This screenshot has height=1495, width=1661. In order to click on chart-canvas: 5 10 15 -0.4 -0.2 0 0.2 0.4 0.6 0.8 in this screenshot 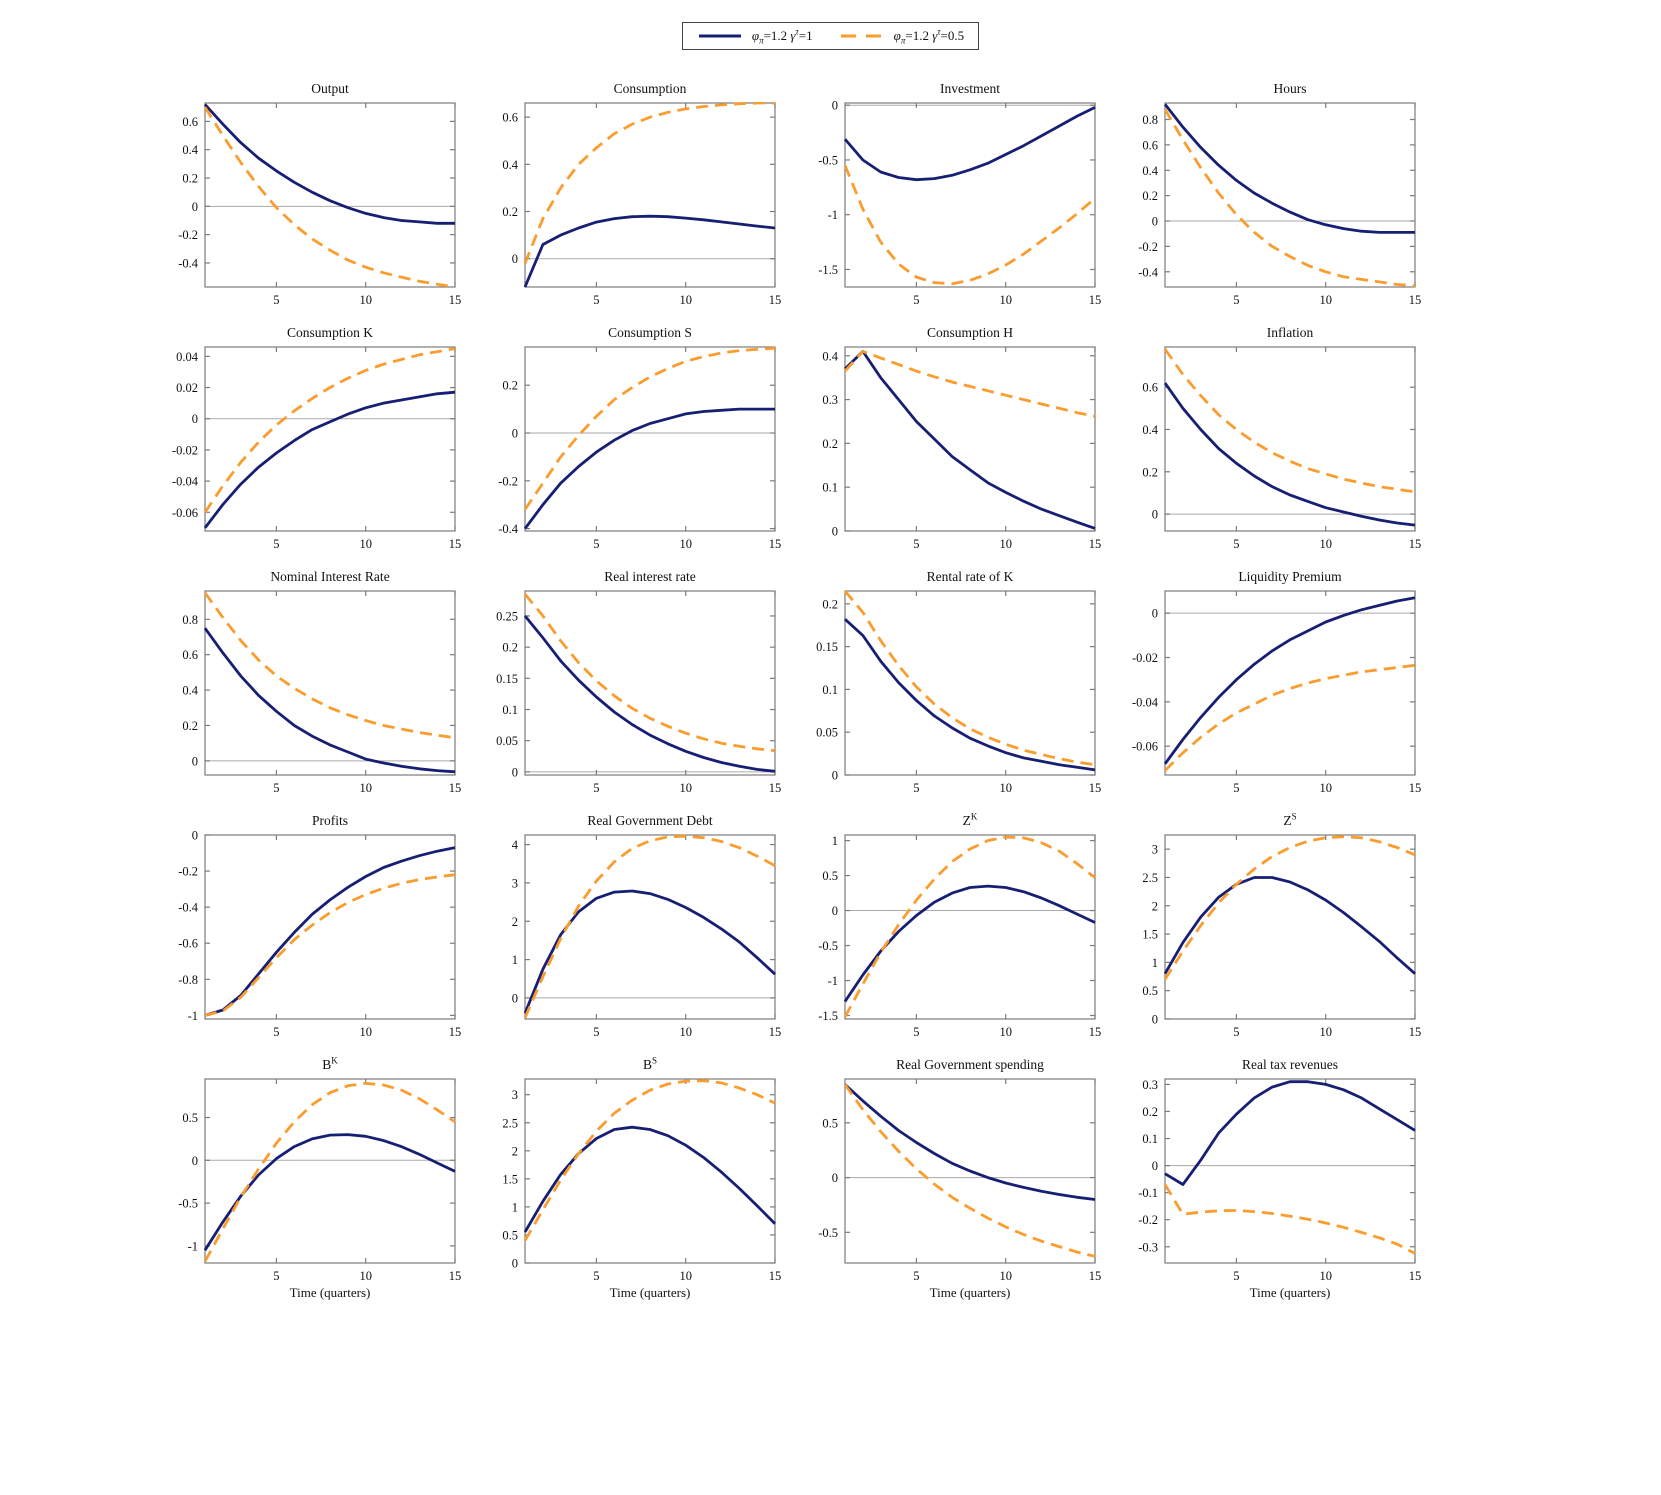, I will do `click(1279, 204)`.